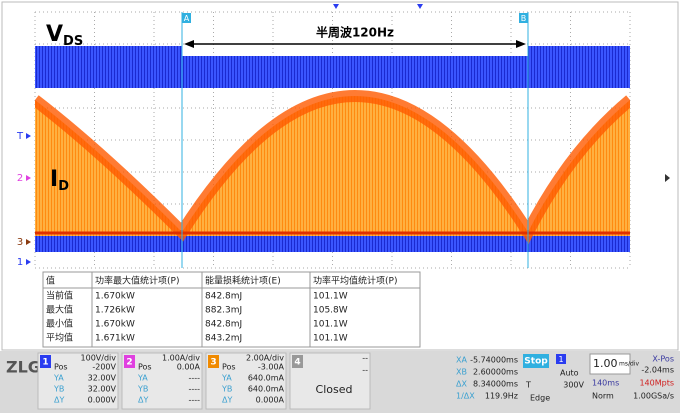 This screenshot has height=413, width=680. What do you see at coordinates (605, 363) in the screenshot?
I see `timebase-scale: 1.00` at bounding box center [605, 363].